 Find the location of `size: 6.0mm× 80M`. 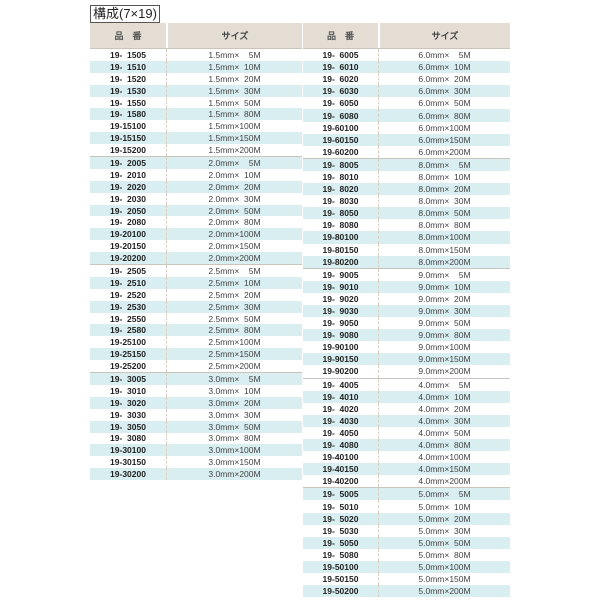

size: 6.0mm× 80M is located at coordinates (444, 115).